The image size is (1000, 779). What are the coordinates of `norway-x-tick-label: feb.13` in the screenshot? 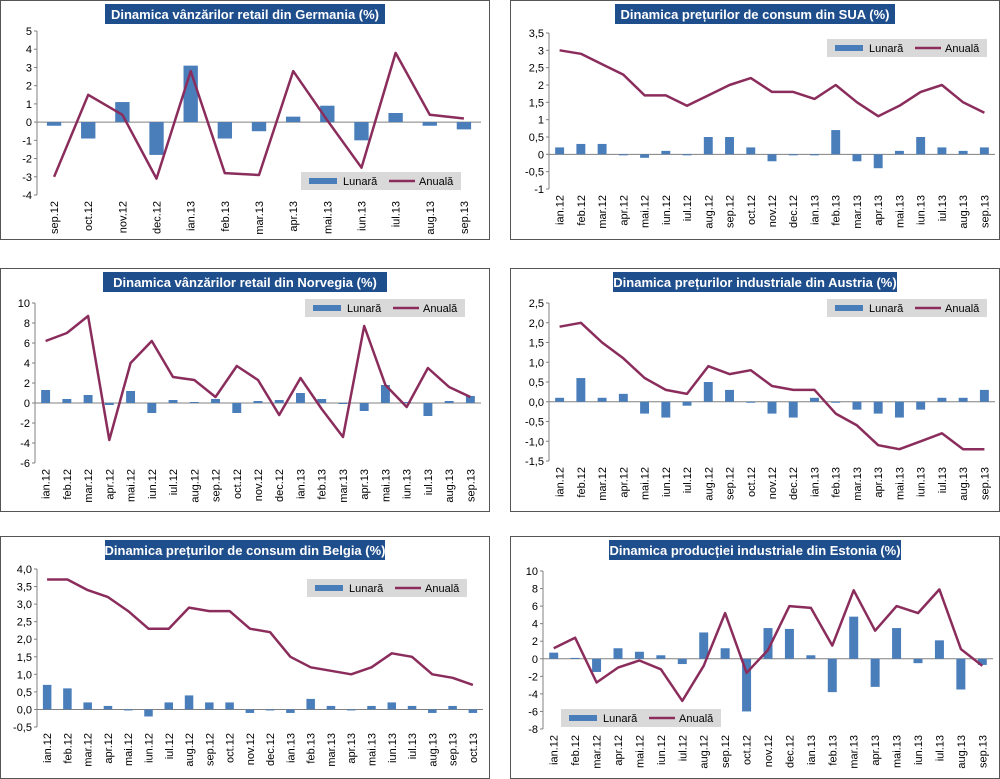 It's located at (323, 484).